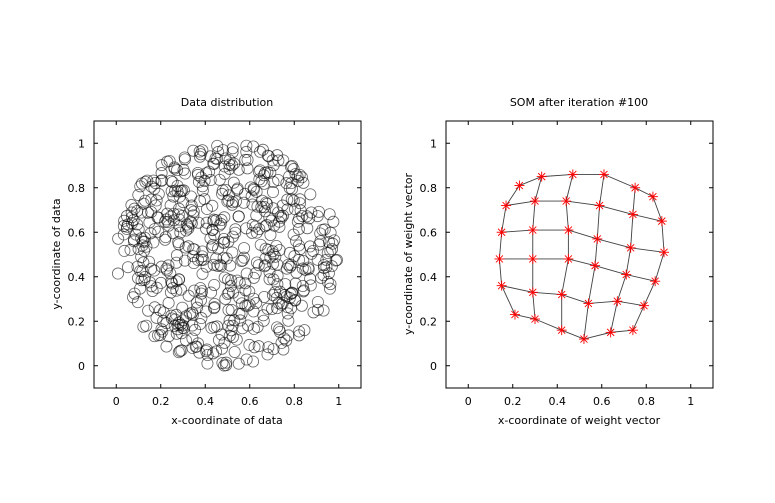 This screenshot has height=503, width=775. What do you see at coordinates (429, 188) in the screenshot?
I see `y-tick-label: 0.8` at bounding box center [429, 188].